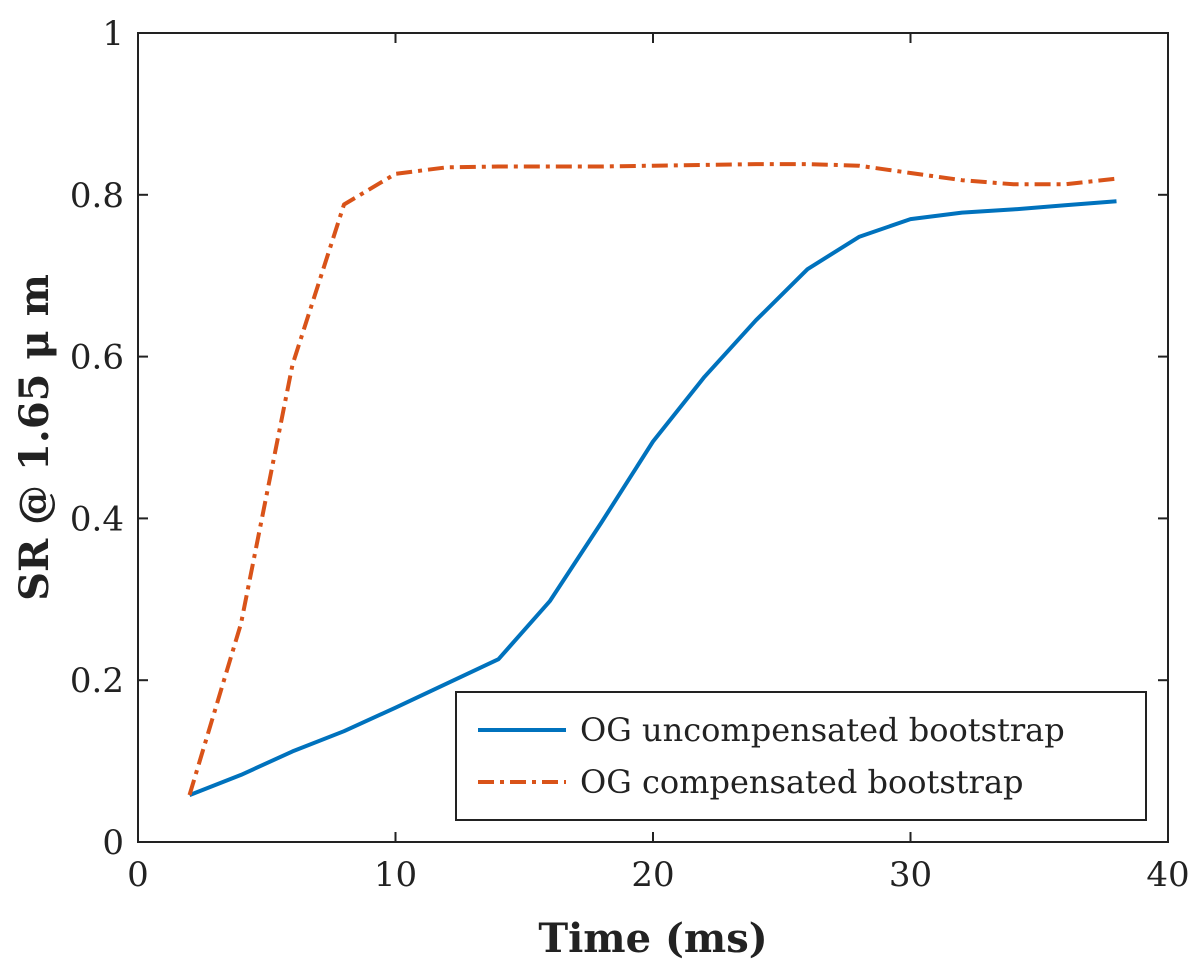  Describe the element at coordinates (138, 875) in the screenshot. I see `x-tick-label: 0` at that location.